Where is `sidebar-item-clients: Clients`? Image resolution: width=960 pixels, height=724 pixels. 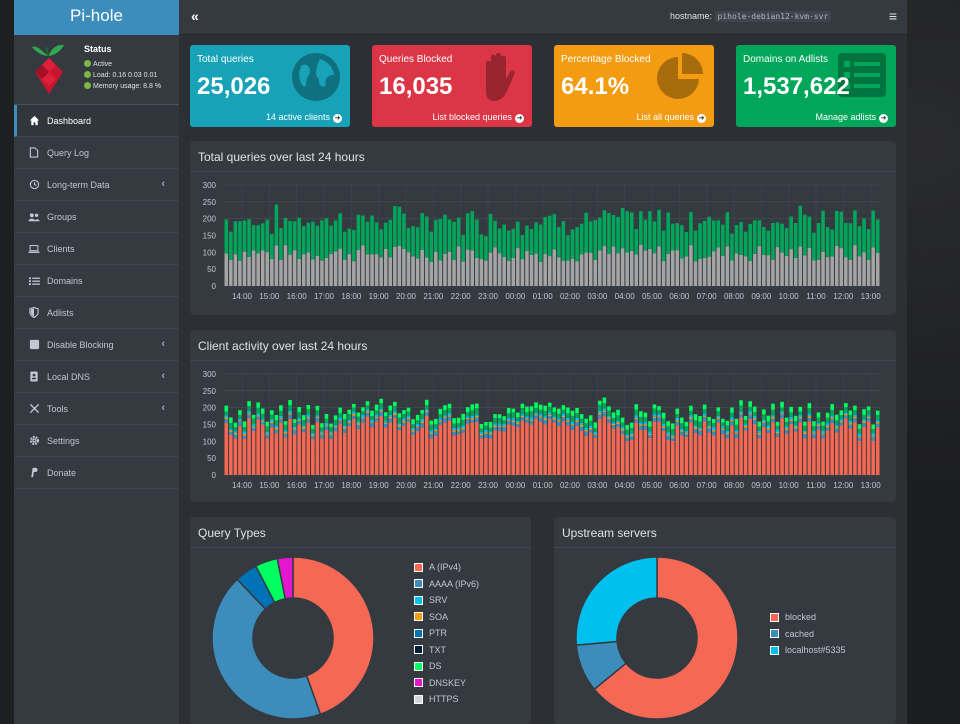 sidebar-item-clients: Clients is located at coordinates (96, 249).